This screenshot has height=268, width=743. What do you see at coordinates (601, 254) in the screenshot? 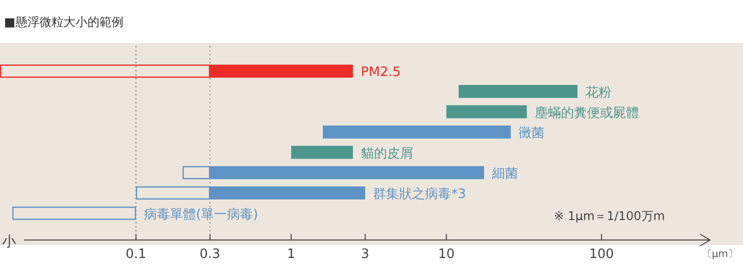
I see `x-tick-label: 100` at bounding box center [601, 254].